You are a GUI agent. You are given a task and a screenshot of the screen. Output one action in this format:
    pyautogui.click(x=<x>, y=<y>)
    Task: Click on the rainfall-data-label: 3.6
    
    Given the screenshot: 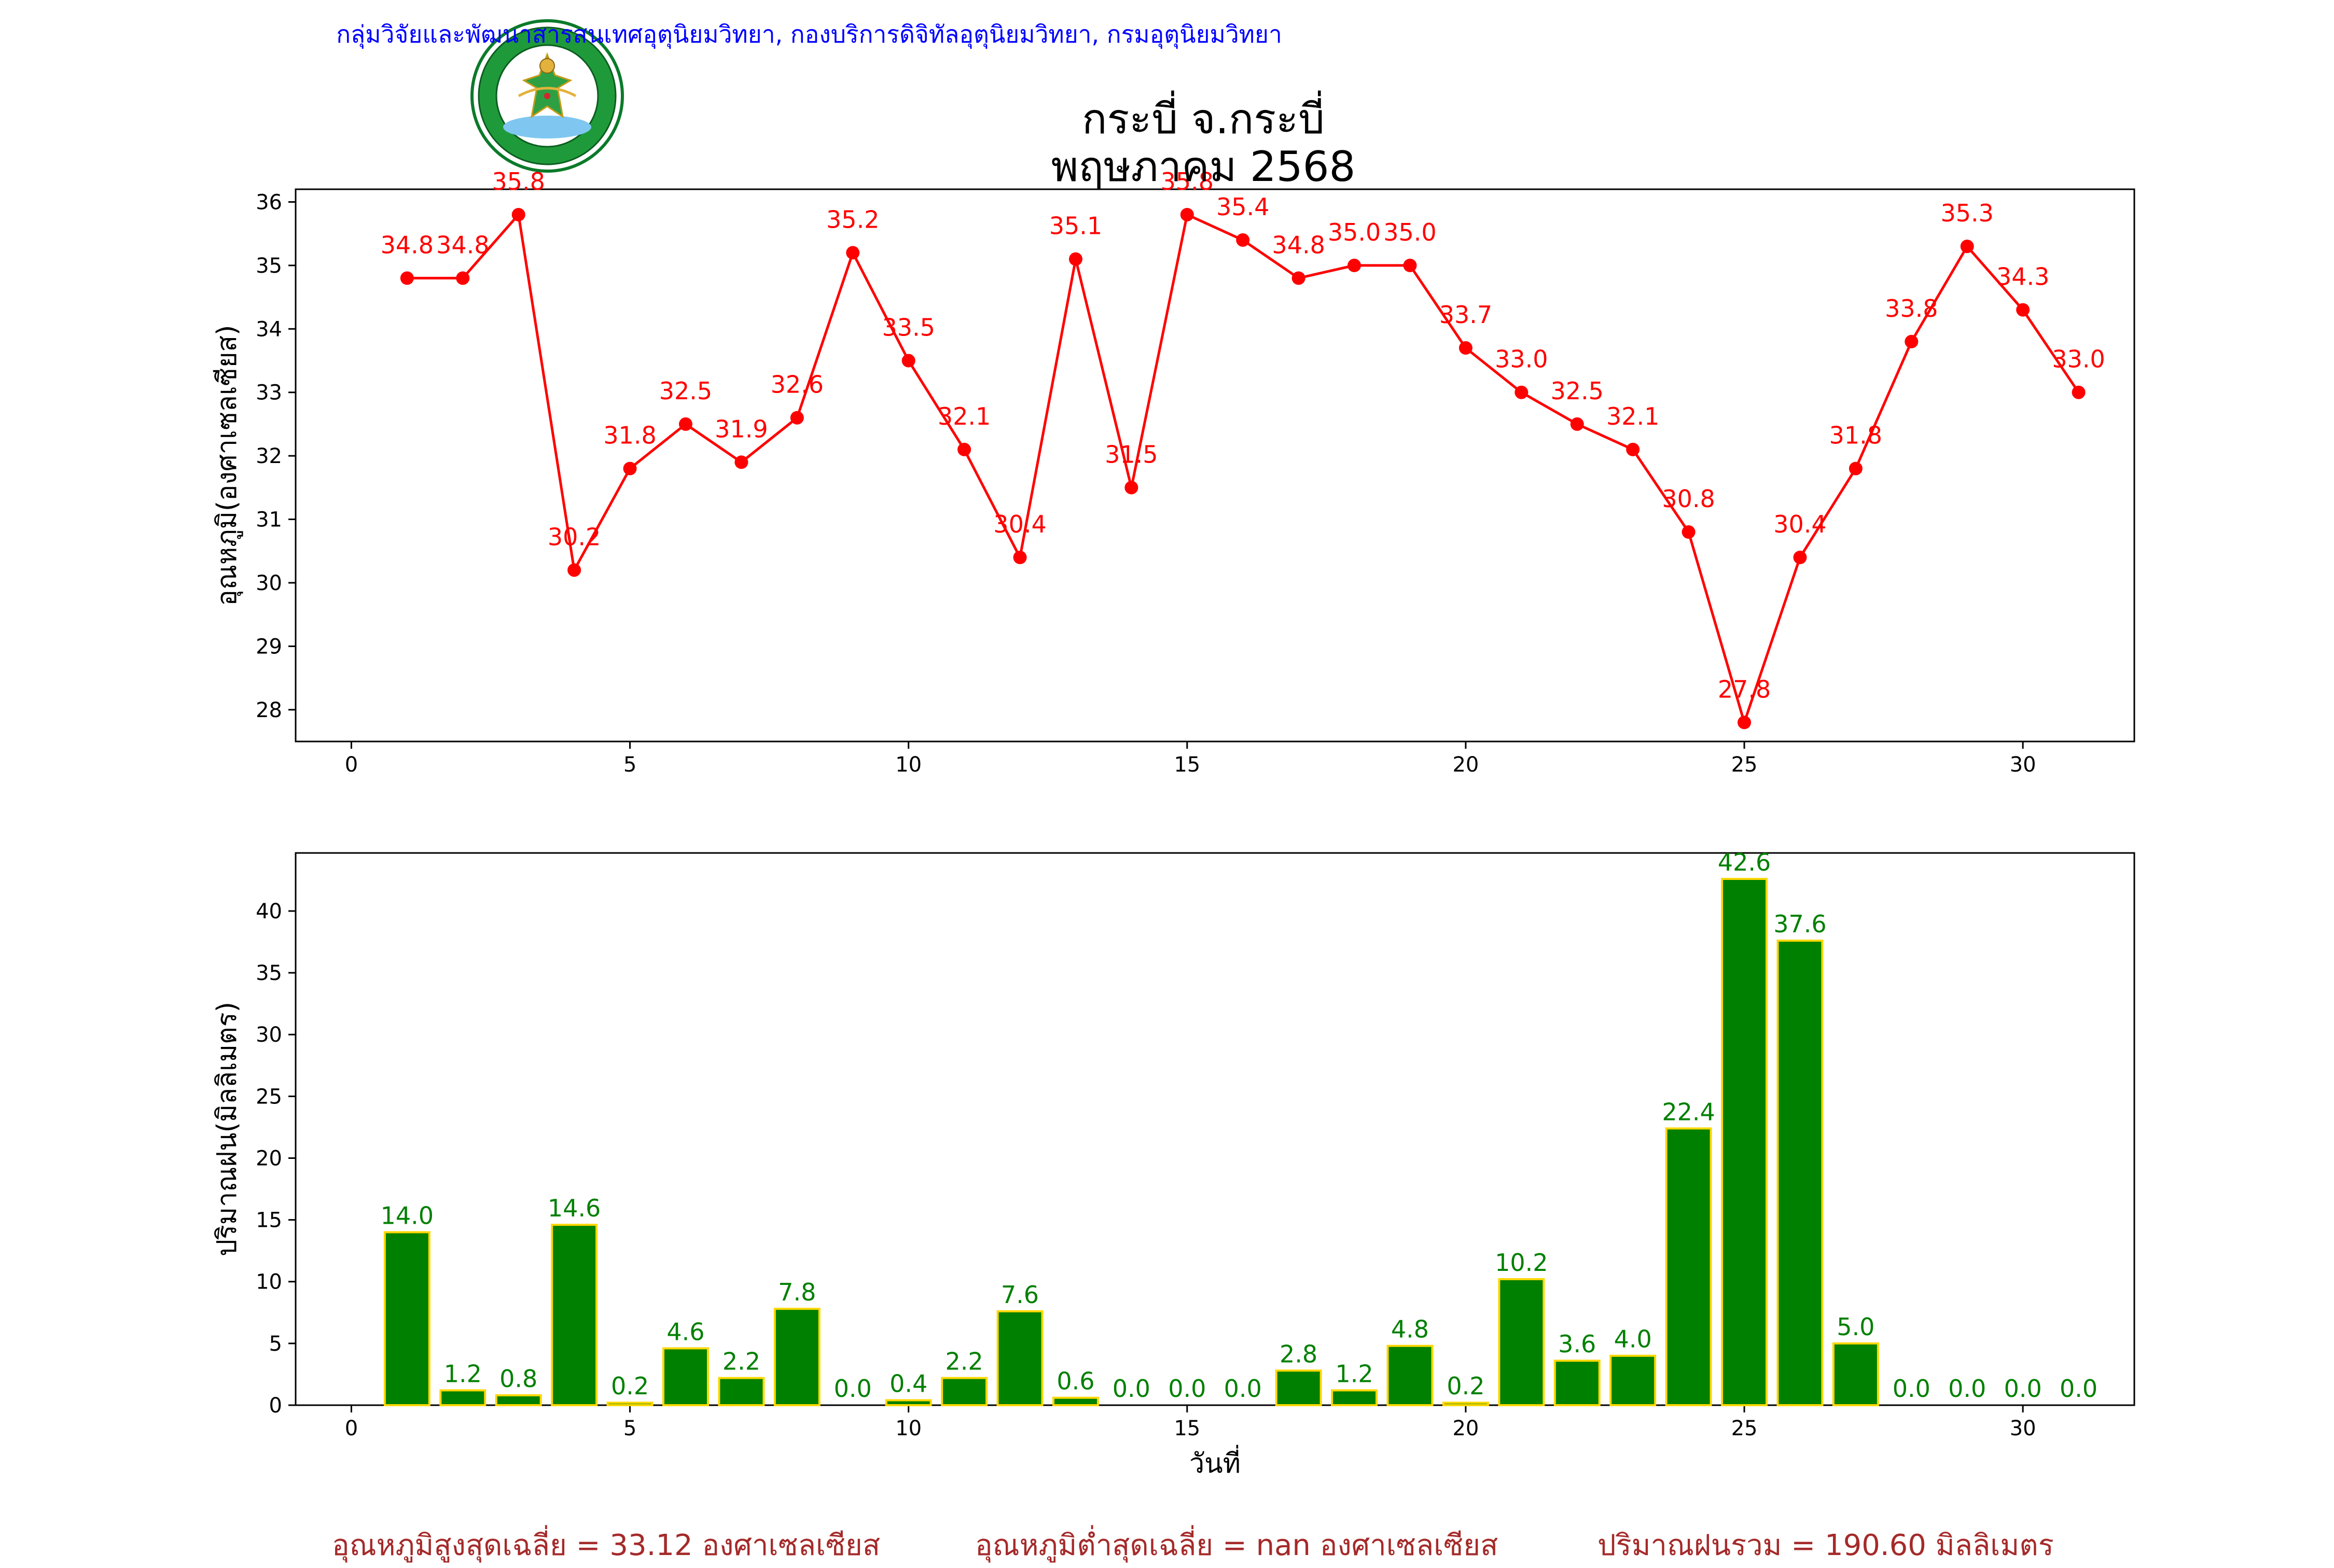 What is the action you would take?
    pyautogui.click(x=1577, y=1344)
    